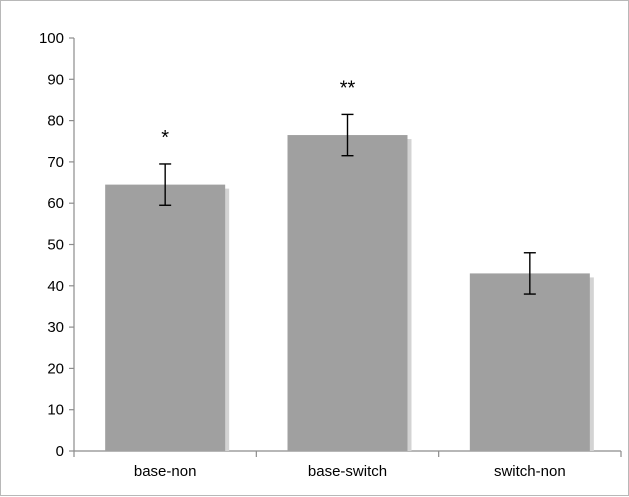 The width and height of the screenshot is (629, 497). What do you see at coordinates (55, 245) in the screenshot?
I see `y-tick-label: 50` at bounding box center [55, 245].